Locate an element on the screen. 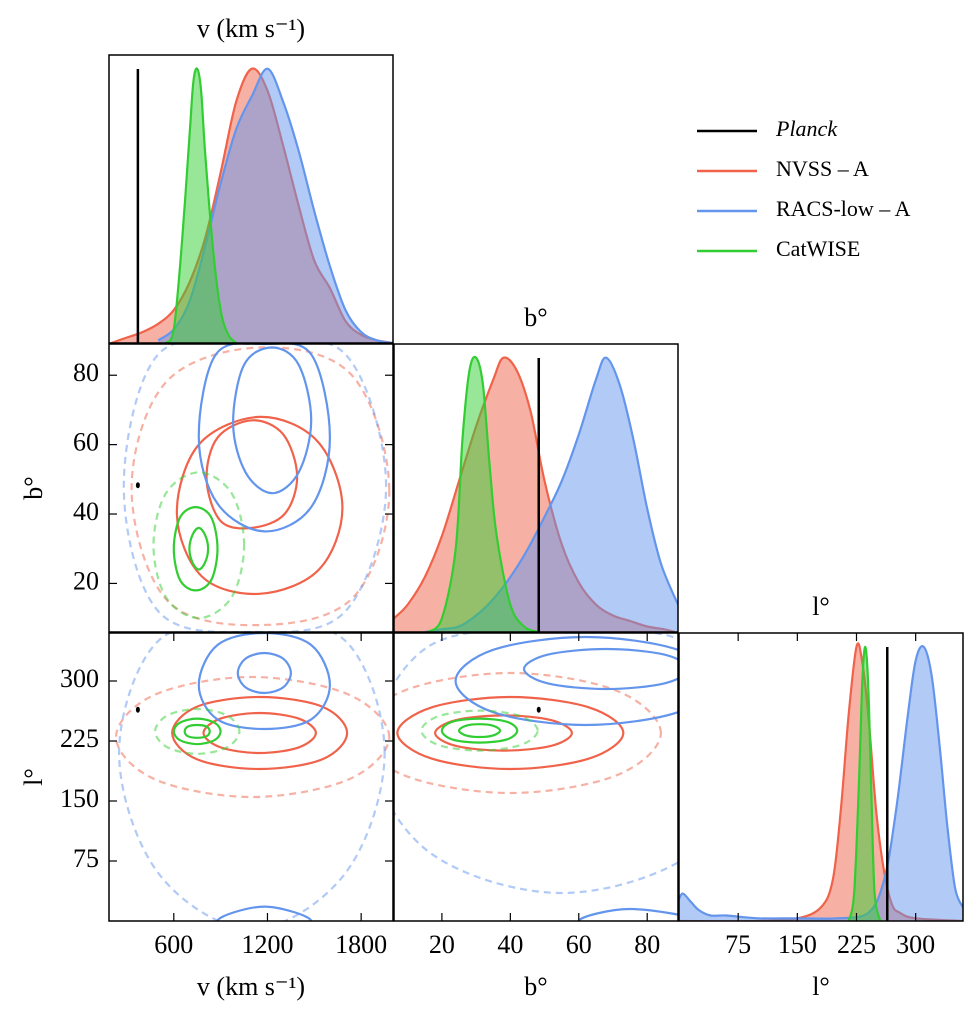 The image size is (977, 1017). y-tick-label: 75 is located at coordinates (86, 858).